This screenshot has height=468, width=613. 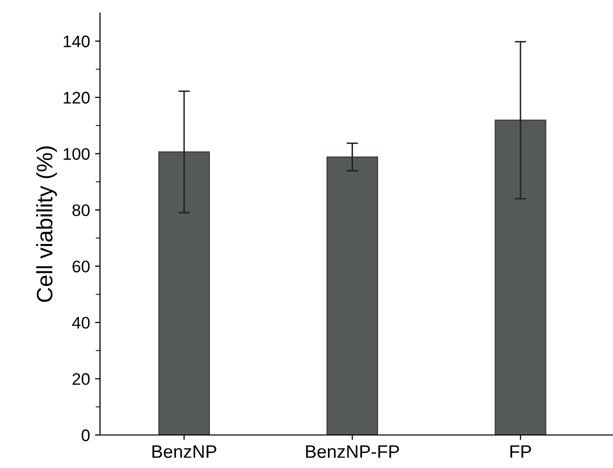 I want to click on y-tick-label: 40, so click(x=81, y=322).